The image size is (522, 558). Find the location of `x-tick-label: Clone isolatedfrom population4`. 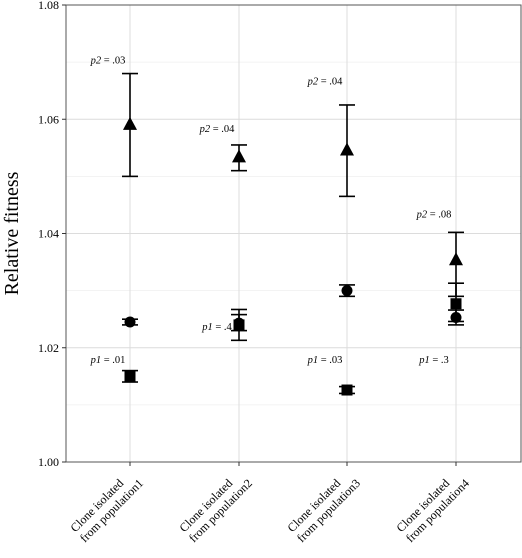

x-tick-label: Clone isolatedfrom population4 is located at coordinates (432, 505).